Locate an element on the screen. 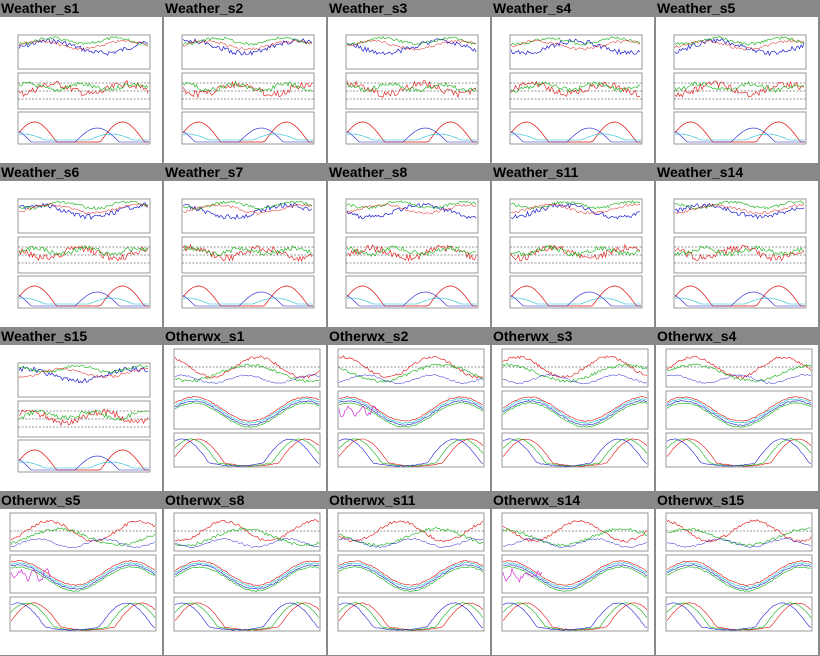  thumbnail-cell: Weather_s2 is located at coordinates (245, 81).